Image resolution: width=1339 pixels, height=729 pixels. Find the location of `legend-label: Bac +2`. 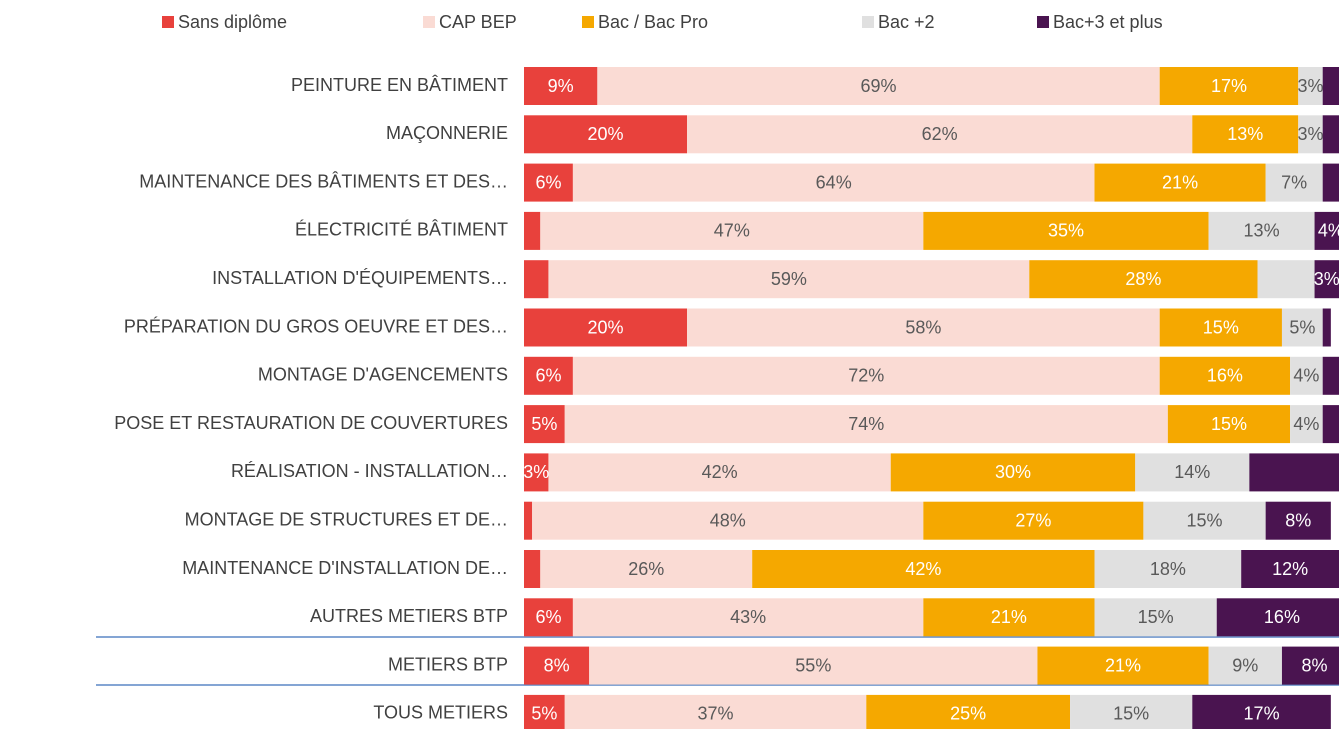

legend-label: Bac +2 is located at coordinates (906, 22).